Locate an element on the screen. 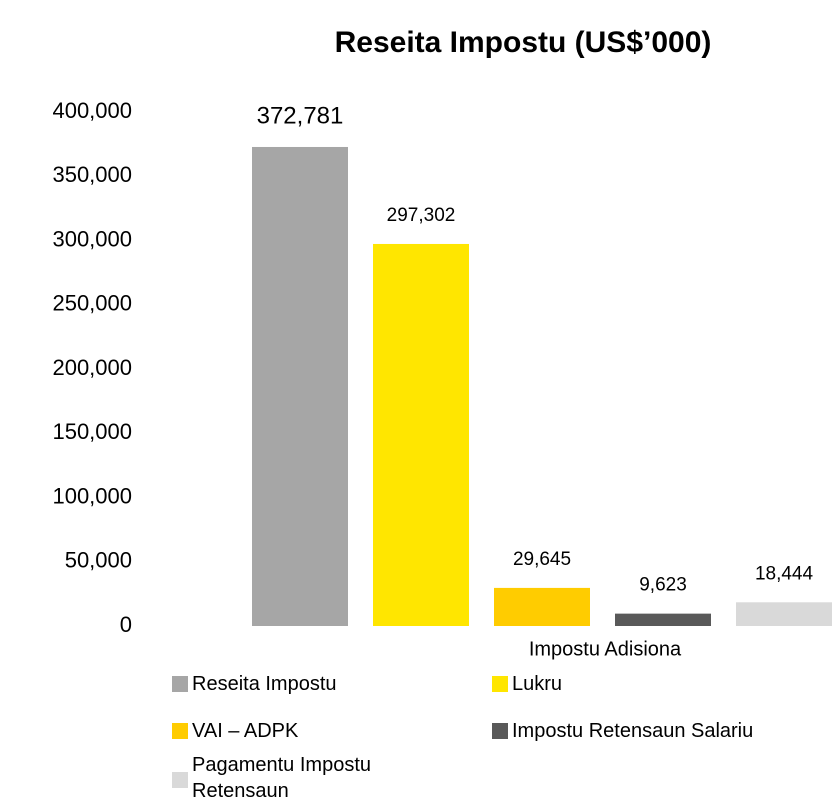 Image resolution: width=836 pixels, height=806 pixels. legend-item: VAI – ADPK is located at coordinates (235, 731).